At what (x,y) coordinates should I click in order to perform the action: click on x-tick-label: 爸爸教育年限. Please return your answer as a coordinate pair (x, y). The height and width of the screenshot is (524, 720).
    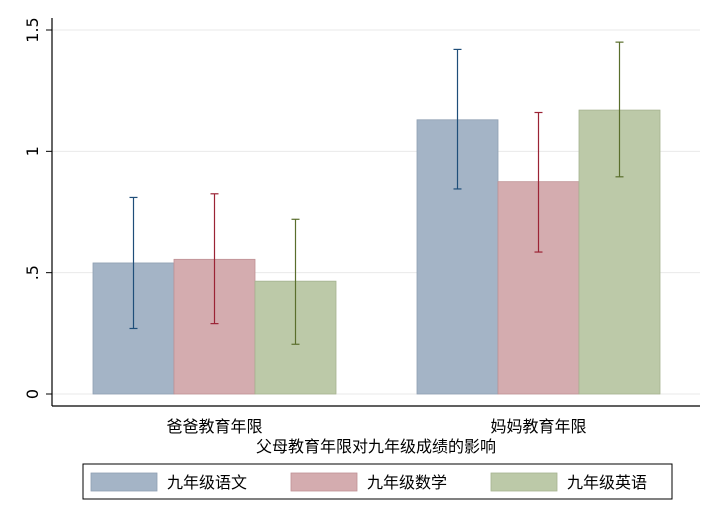
    Looking at the image, I should click on (214, 426).